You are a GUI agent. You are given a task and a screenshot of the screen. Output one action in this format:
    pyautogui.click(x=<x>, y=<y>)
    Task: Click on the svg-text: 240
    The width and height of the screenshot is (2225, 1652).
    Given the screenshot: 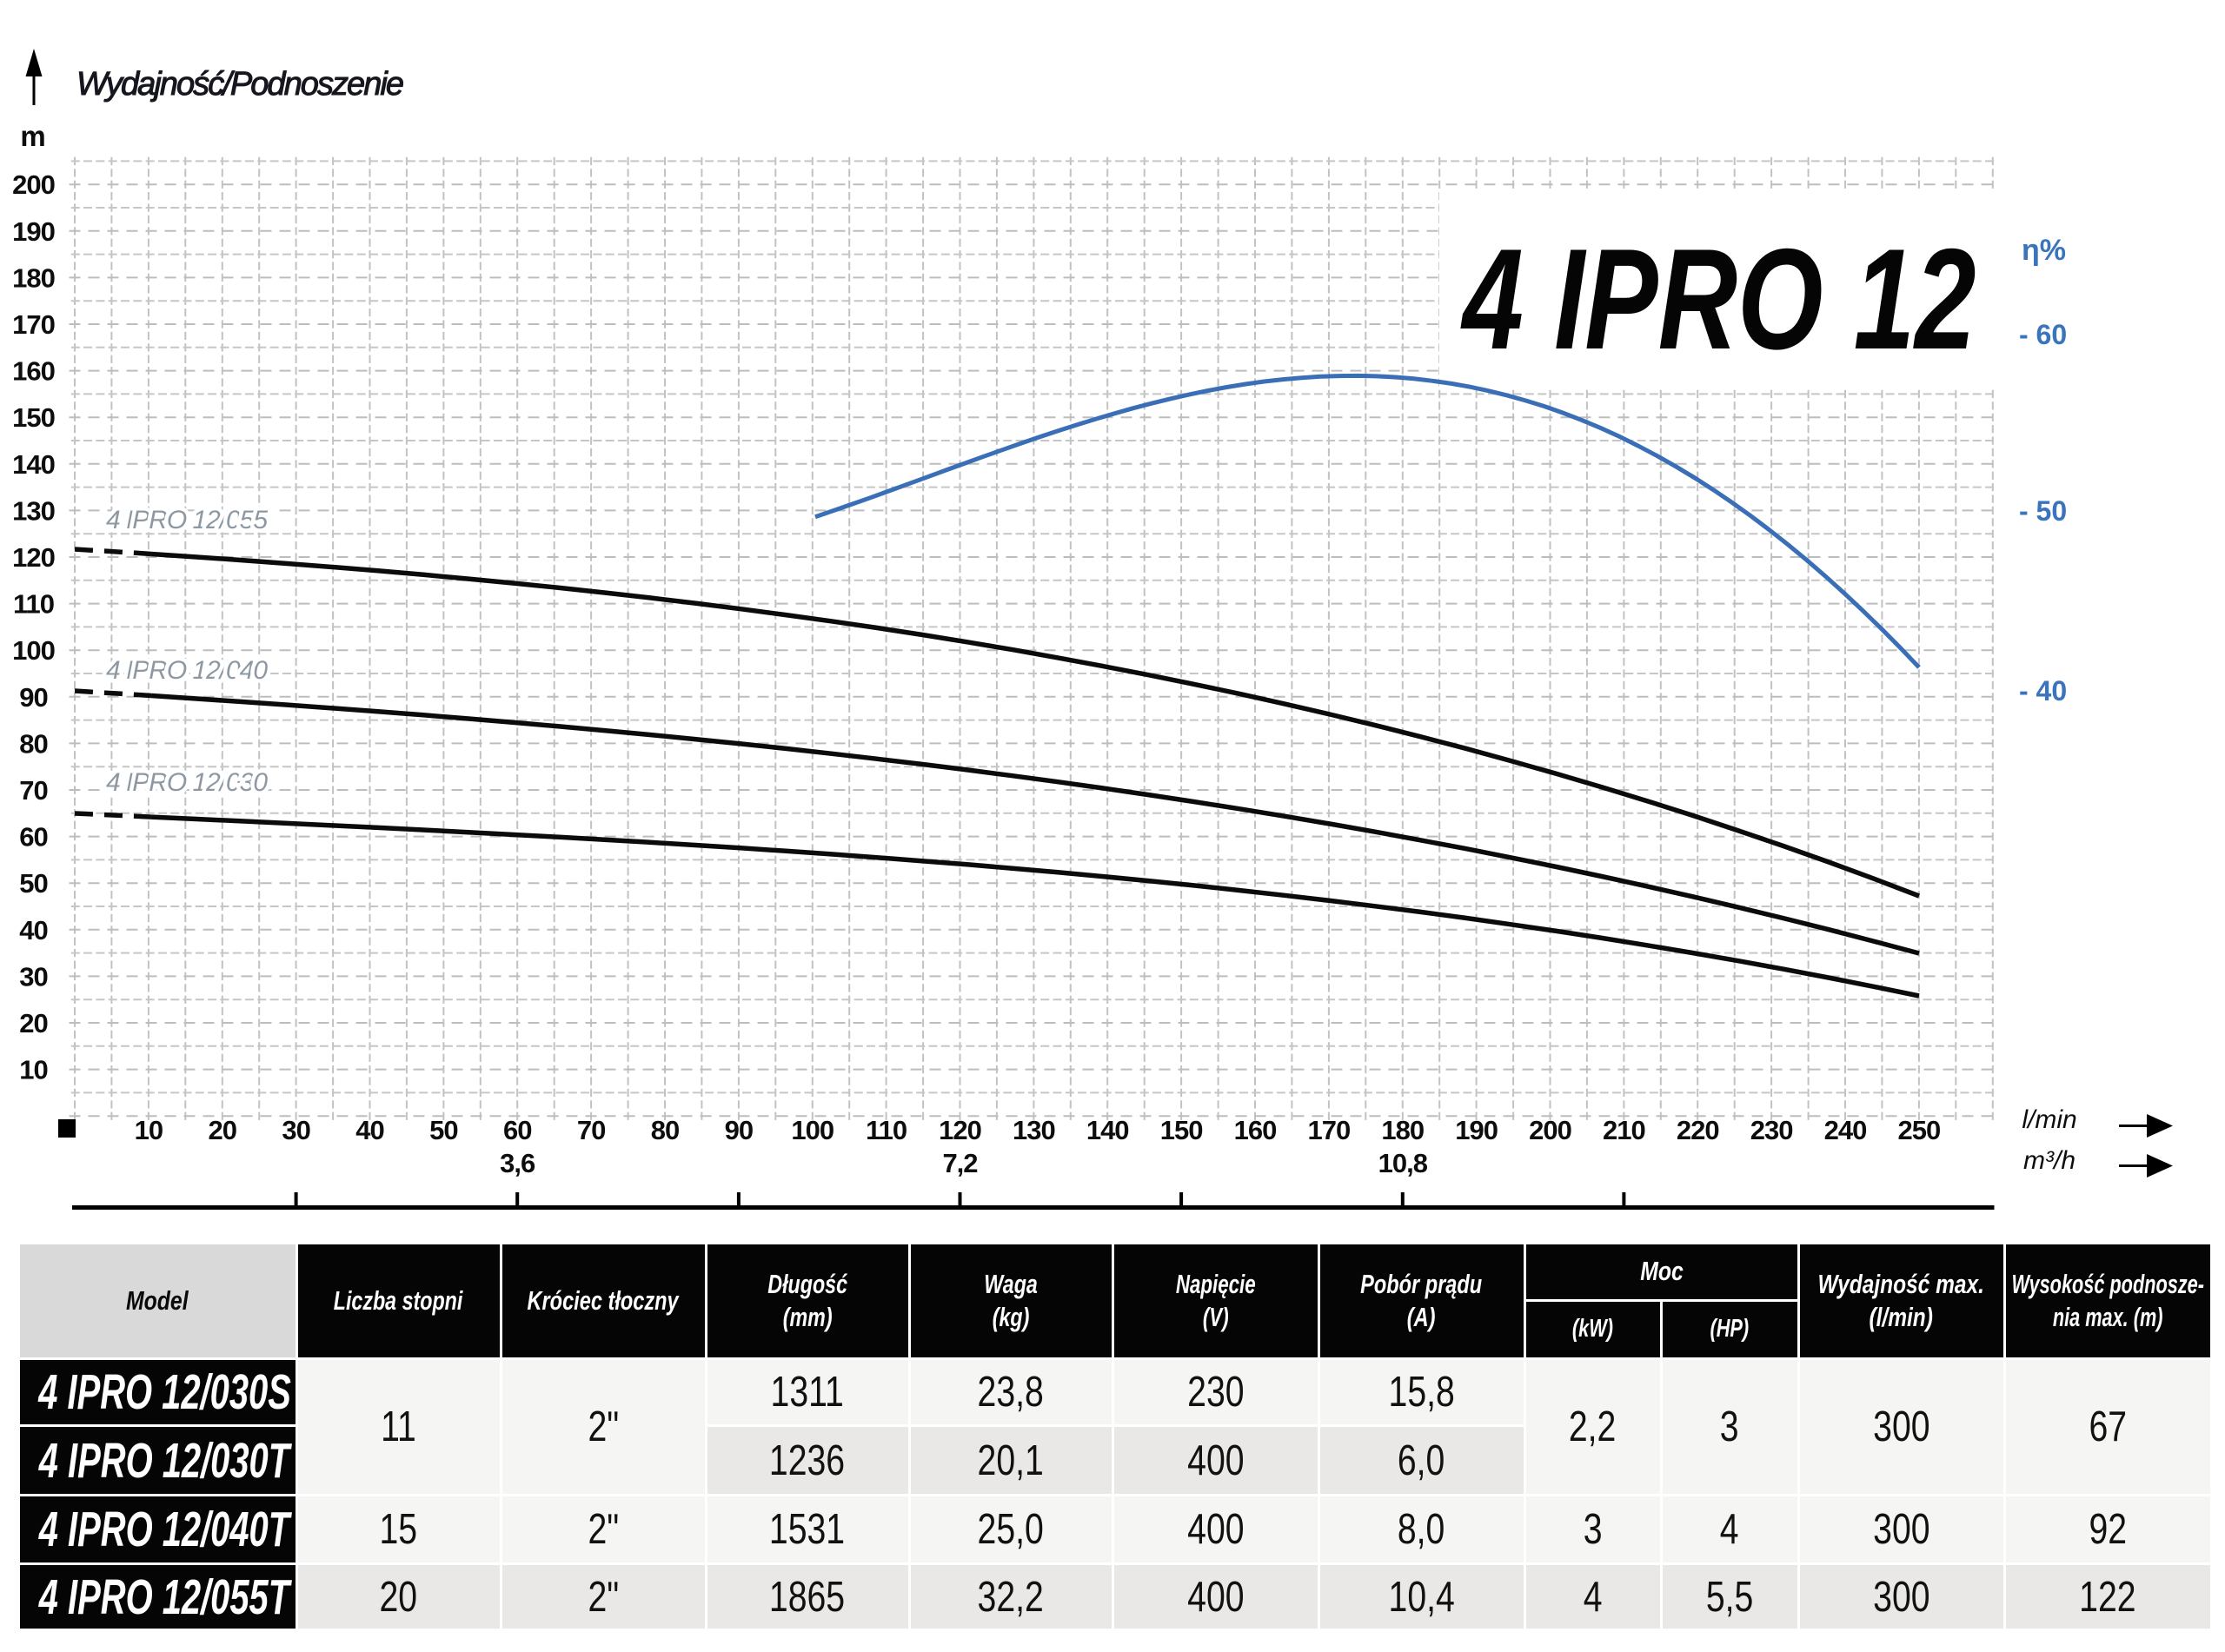 What is the action you would take?
    pyautogui.click(x=1846, y=1130)
    